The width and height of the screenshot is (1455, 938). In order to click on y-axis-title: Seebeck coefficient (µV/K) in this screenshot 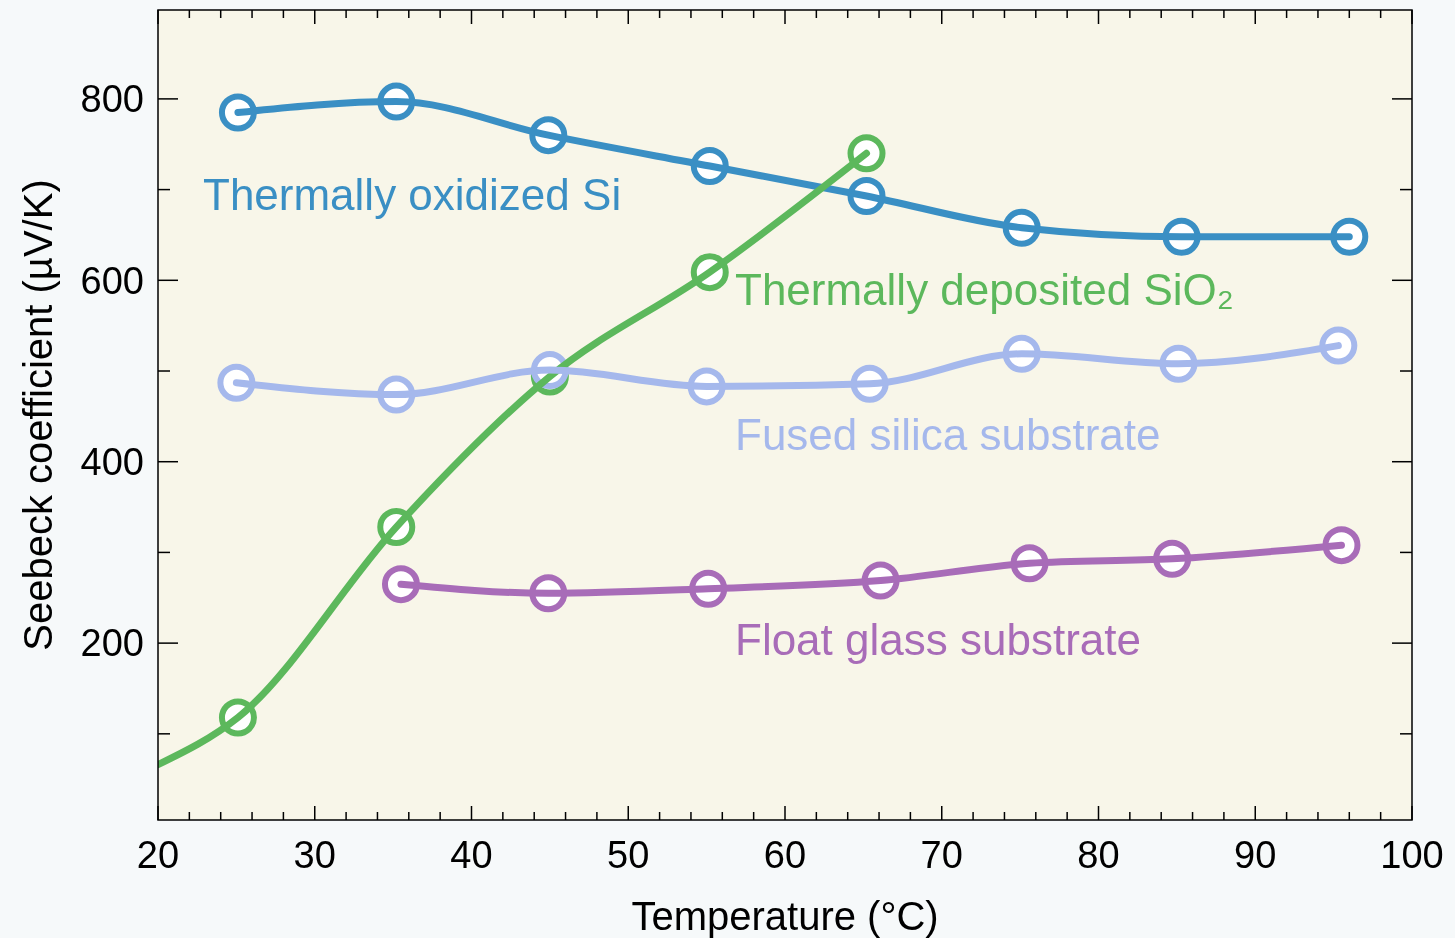, I will do `click(38, 415)`.